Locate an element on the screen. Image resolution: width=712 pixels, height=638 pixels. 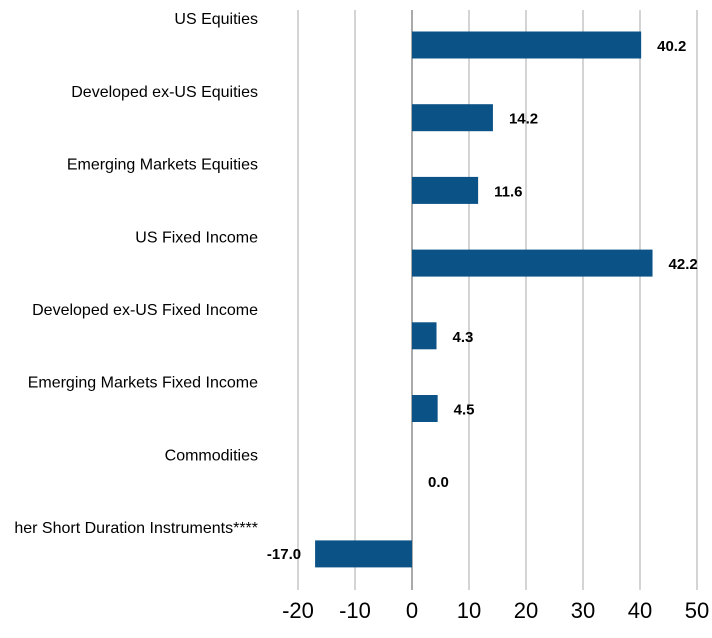
value-label: 40.2 is located at coordinates (671, 46).